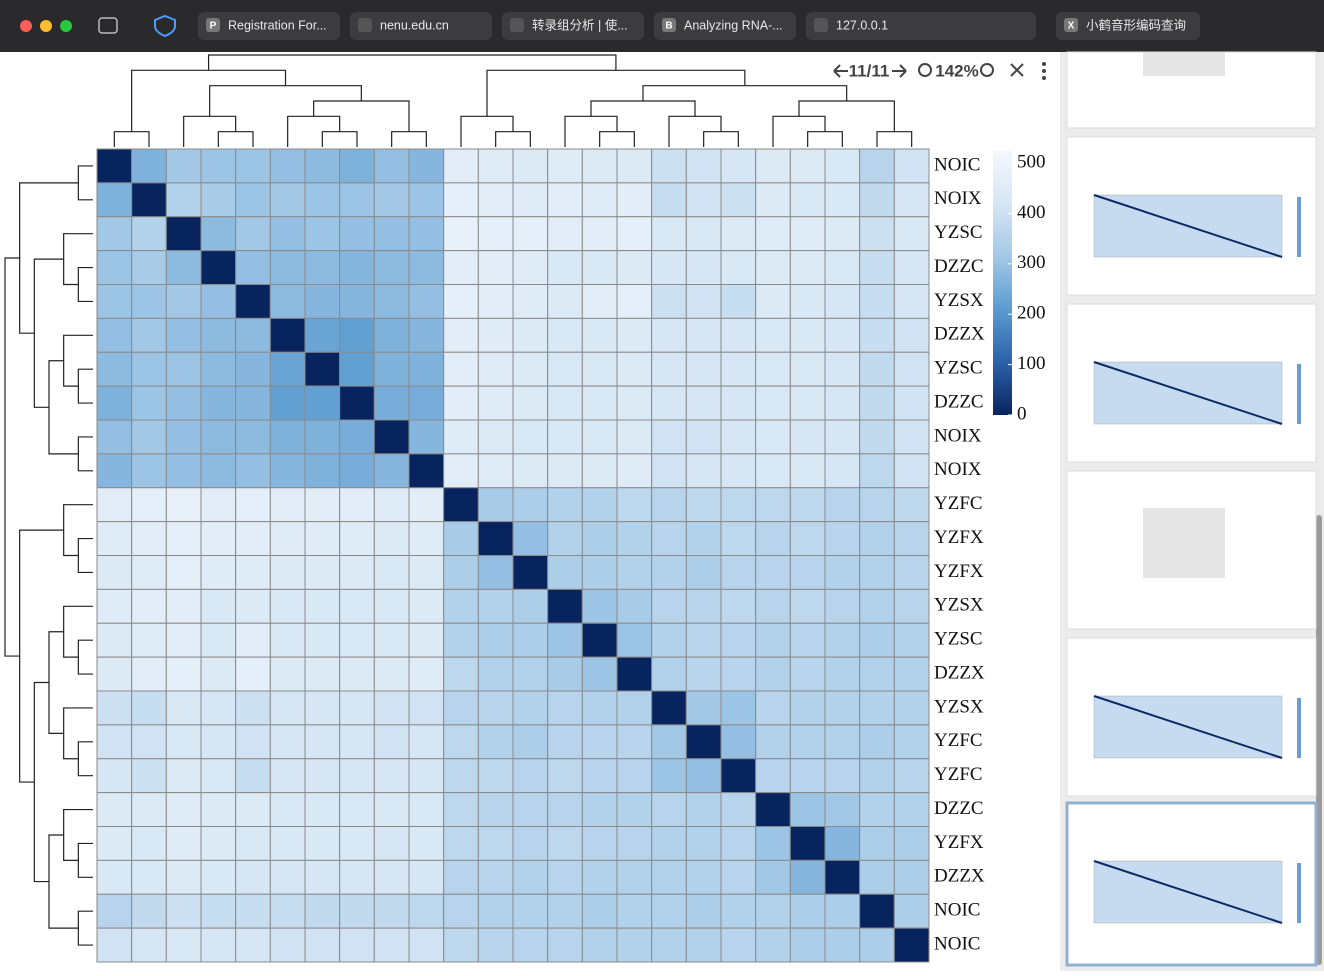 The height and width of the screenshot is (976, 1324). Describe the element at coordinates (66, 26) in the screenshot. I see `zoom-button` at that location.